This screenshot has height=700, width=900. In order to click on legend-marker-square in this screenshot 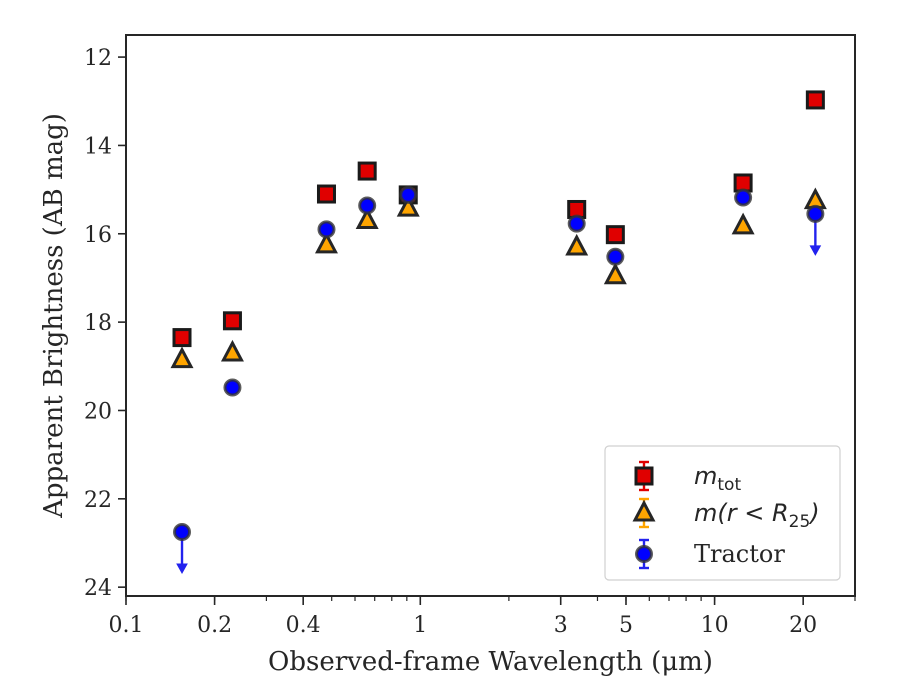, I will do `click(644, 476)`.